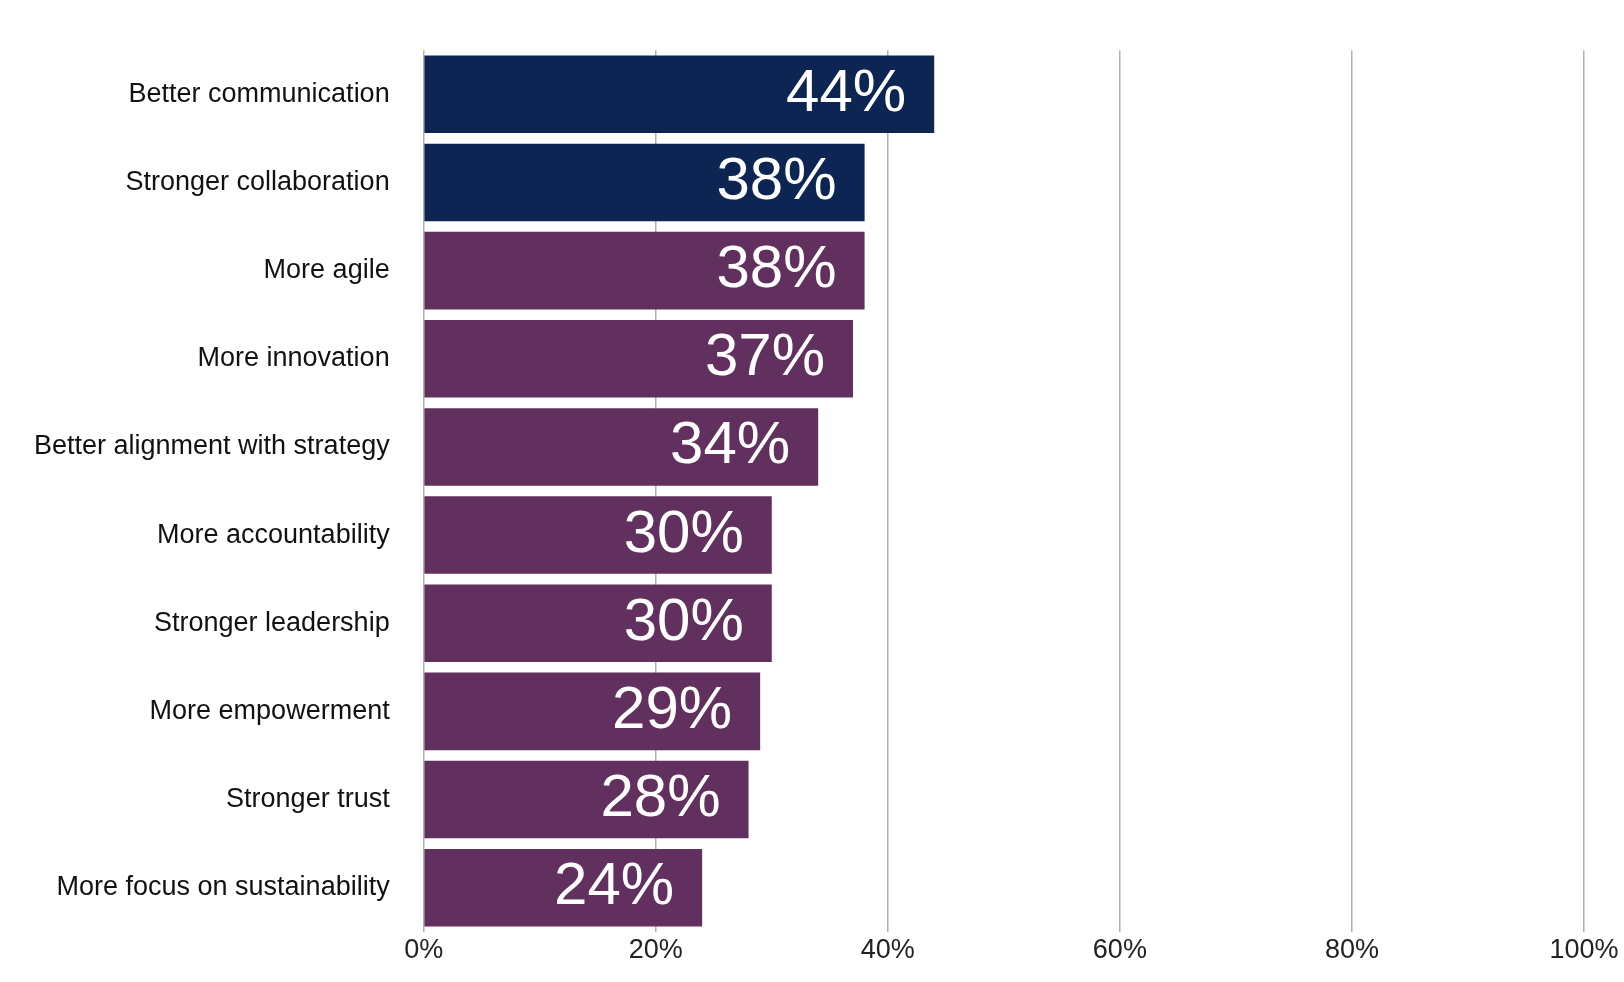  I want to click on y-tick-label: More agile, so click(326, 269).